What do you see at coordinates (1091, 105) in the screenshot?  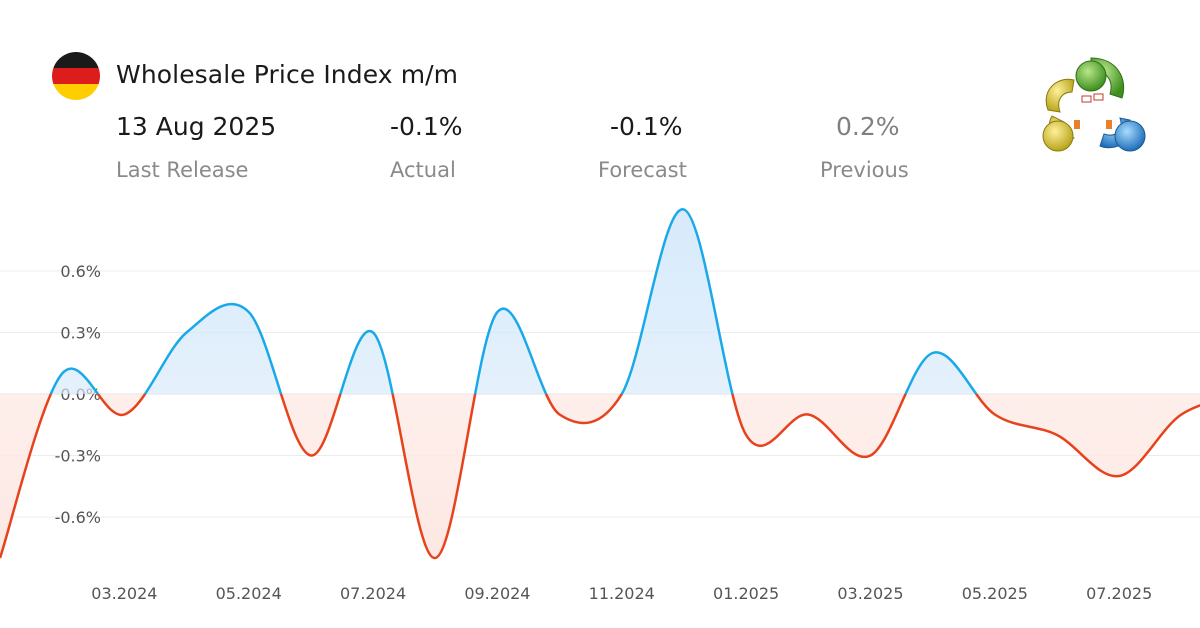 I see `metatrader-logo-icon` at bounding box center [1091, 105].